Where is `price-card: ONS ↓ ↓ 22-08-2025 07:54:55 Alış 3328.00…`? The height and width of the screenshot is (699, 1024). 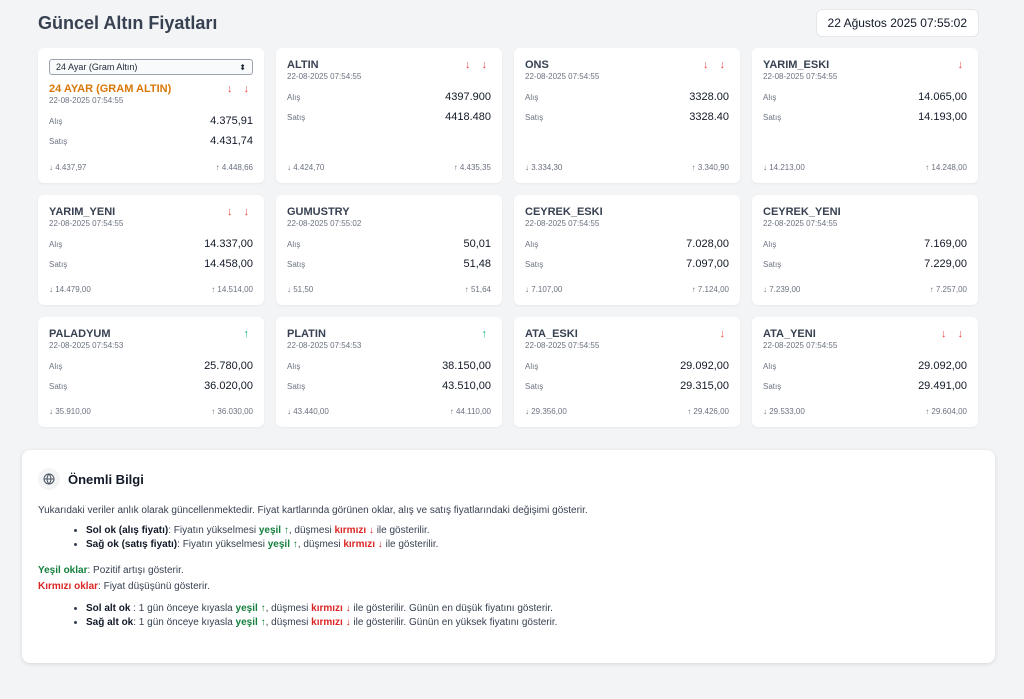 price-card: ONS ↓ ↓ 22-08-2025 07:54:55 Alış 3328.00… is located at coordinates (627, 115).